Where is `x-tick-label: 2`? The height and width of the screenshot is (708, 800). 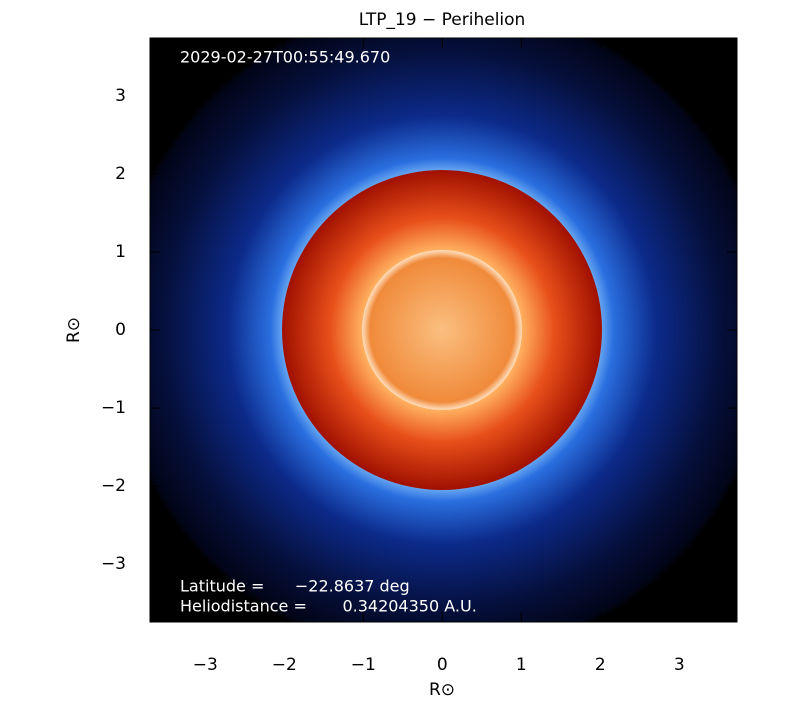 x-tick-label: 2 is located at coordinates (600, 665).